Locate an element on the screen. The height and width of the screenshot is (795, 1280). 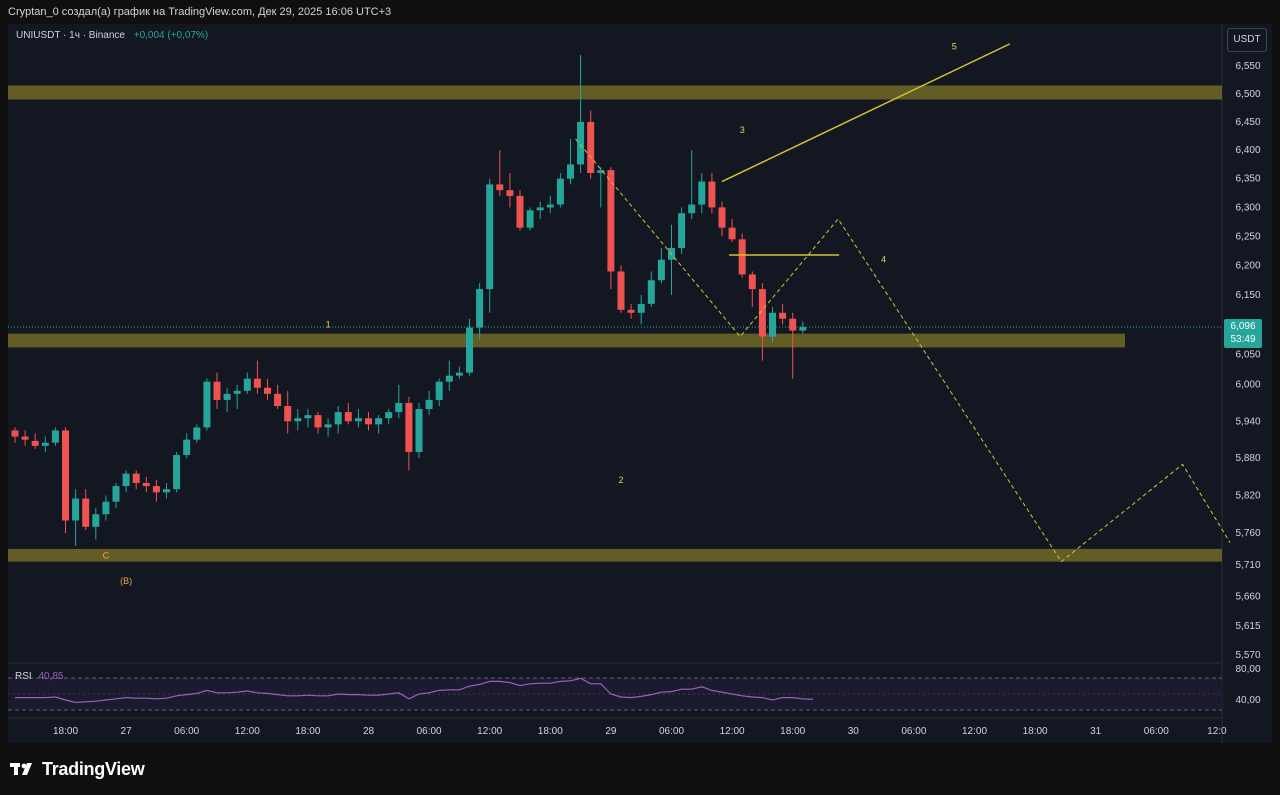
price-tick-label: 5,880 is located at coordinates (1247, 458).